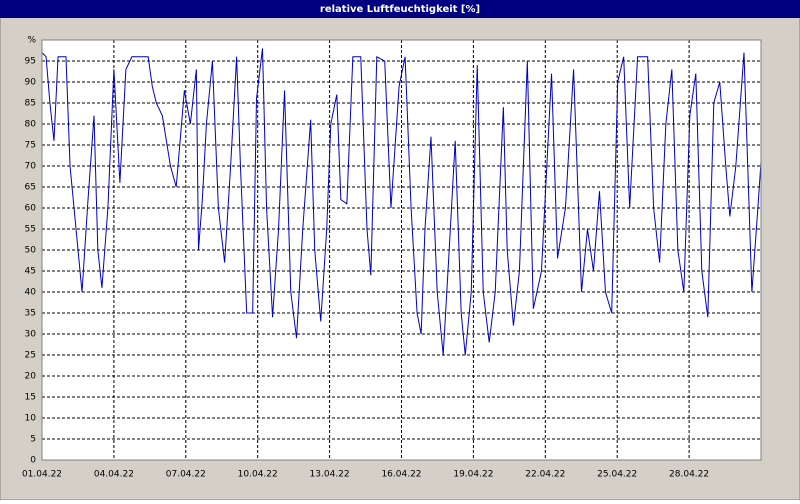 This screenshot has width=800, height=504. Describe the element at coordinates (114, 475) in the screenshot. I see `x-tick-label: 04.04.22` at that location.